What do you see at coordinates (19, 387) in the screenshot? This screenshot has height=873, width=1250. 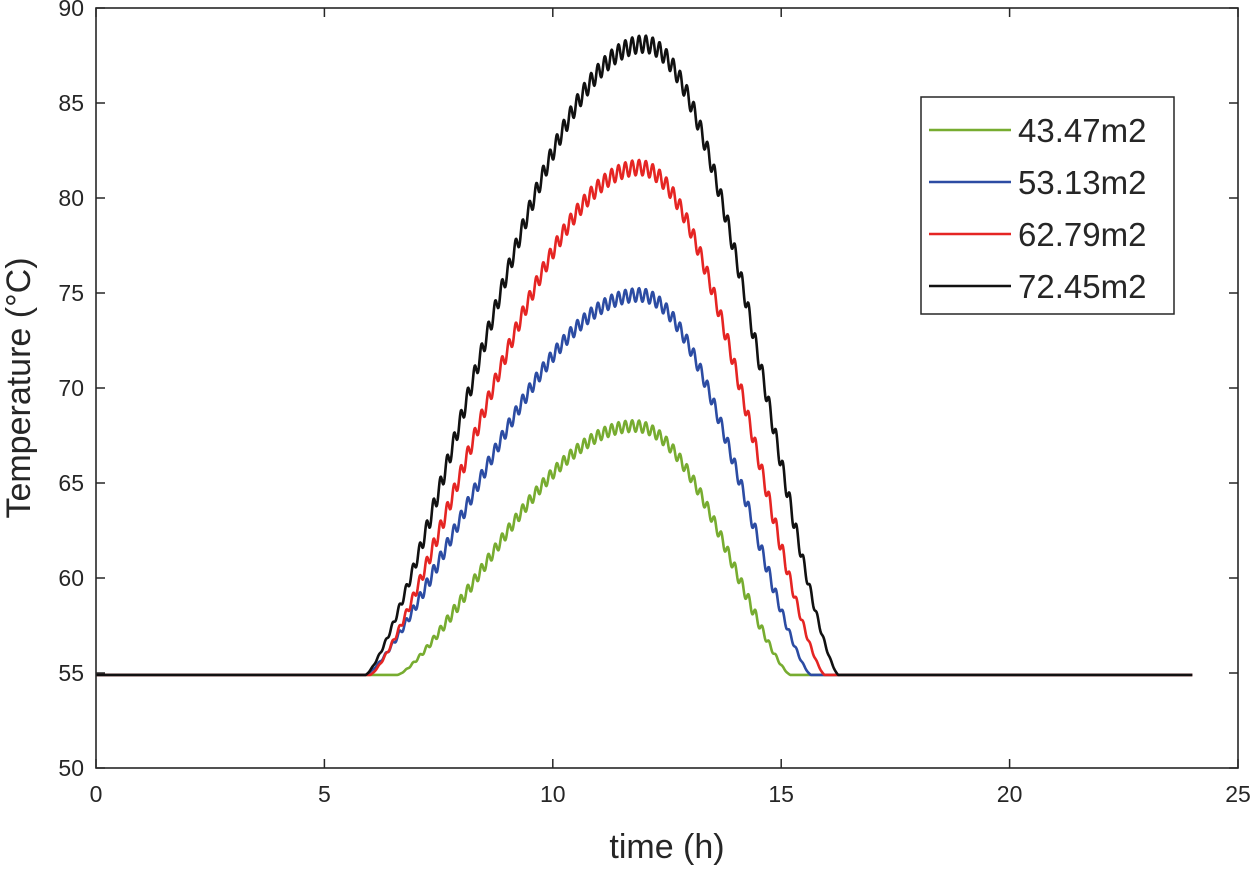 I see `y-axis-label: Temperature (°C)` at bounding box center [19, 387].